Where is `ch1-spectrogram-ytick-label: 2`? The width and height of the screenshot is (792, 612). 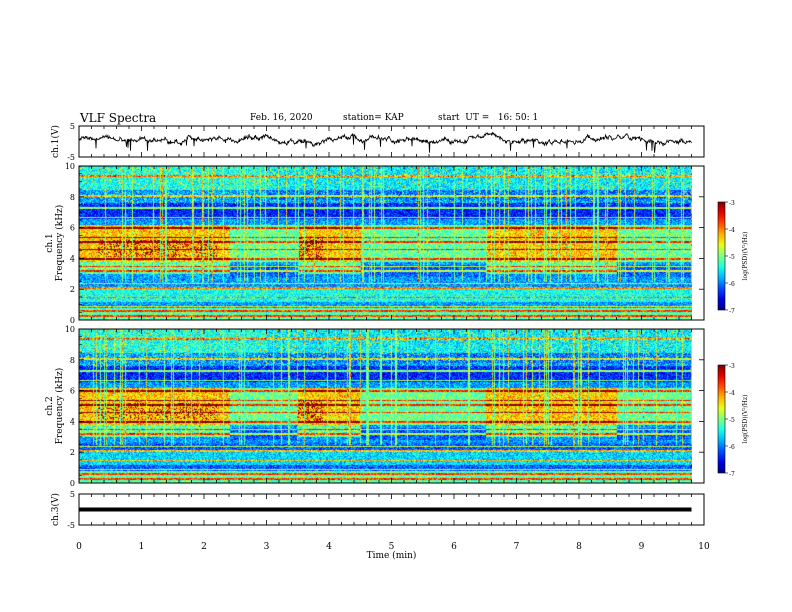 ch1-spectrogram-ytick-label: 2 is located at coordinates (72, 289).